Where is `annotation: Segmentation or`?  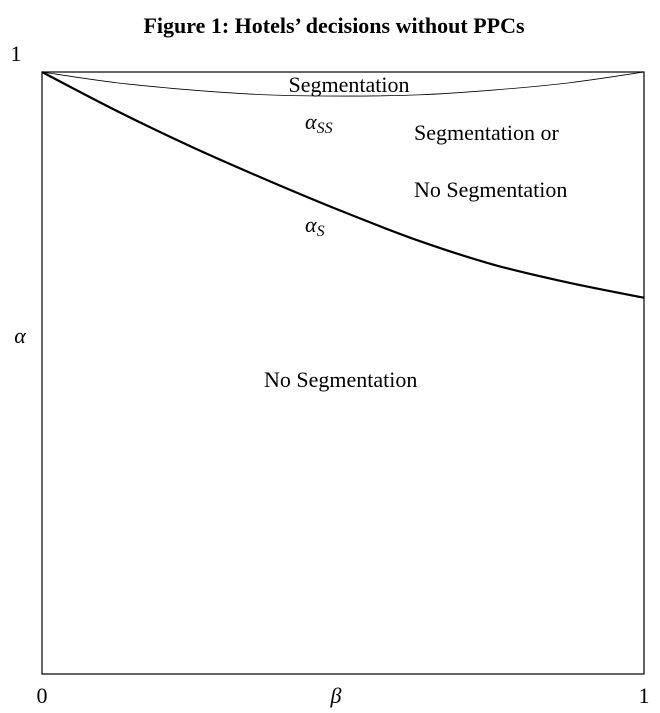 annotation: Segmentation or is located at coordinates (486, 132).